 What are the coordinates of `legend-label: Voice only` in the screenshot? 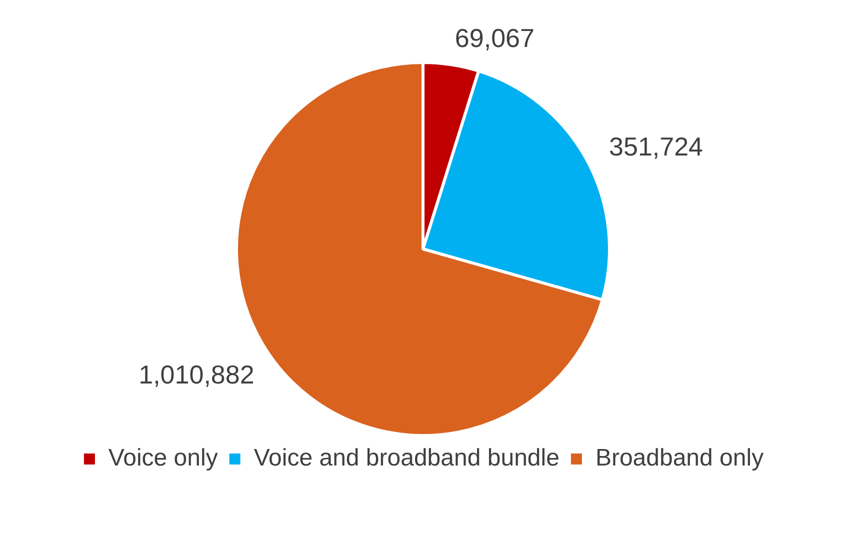 It's located at (163, 458).